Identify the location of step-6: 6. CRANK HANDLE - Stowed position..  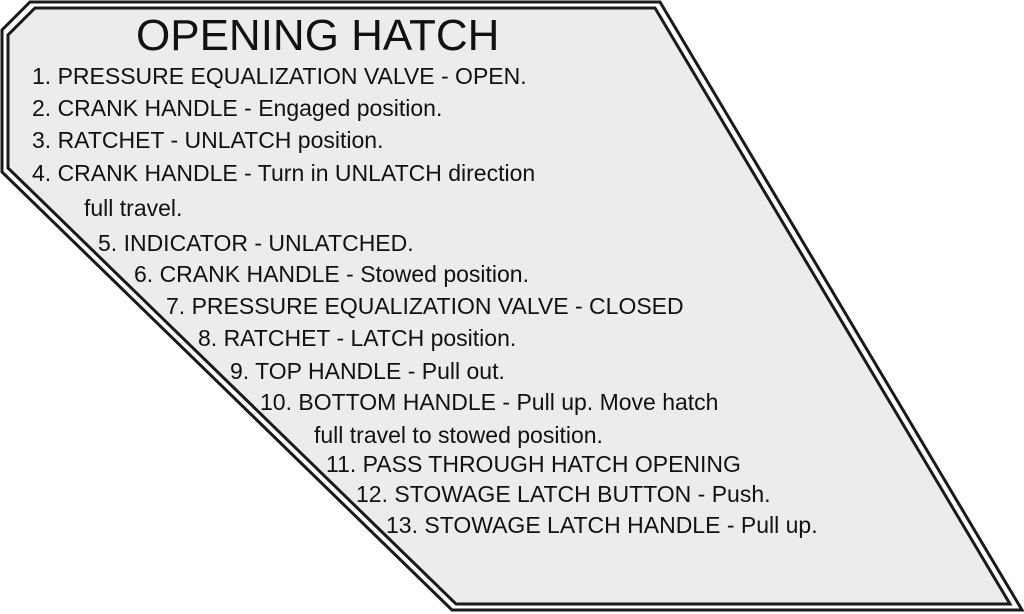
(331, 274).